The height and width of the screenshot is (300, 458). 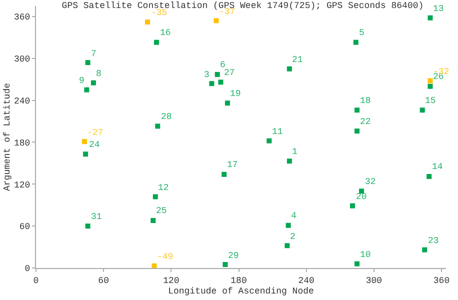 I want to click on annotation: 4, so click(x=293, y=216).